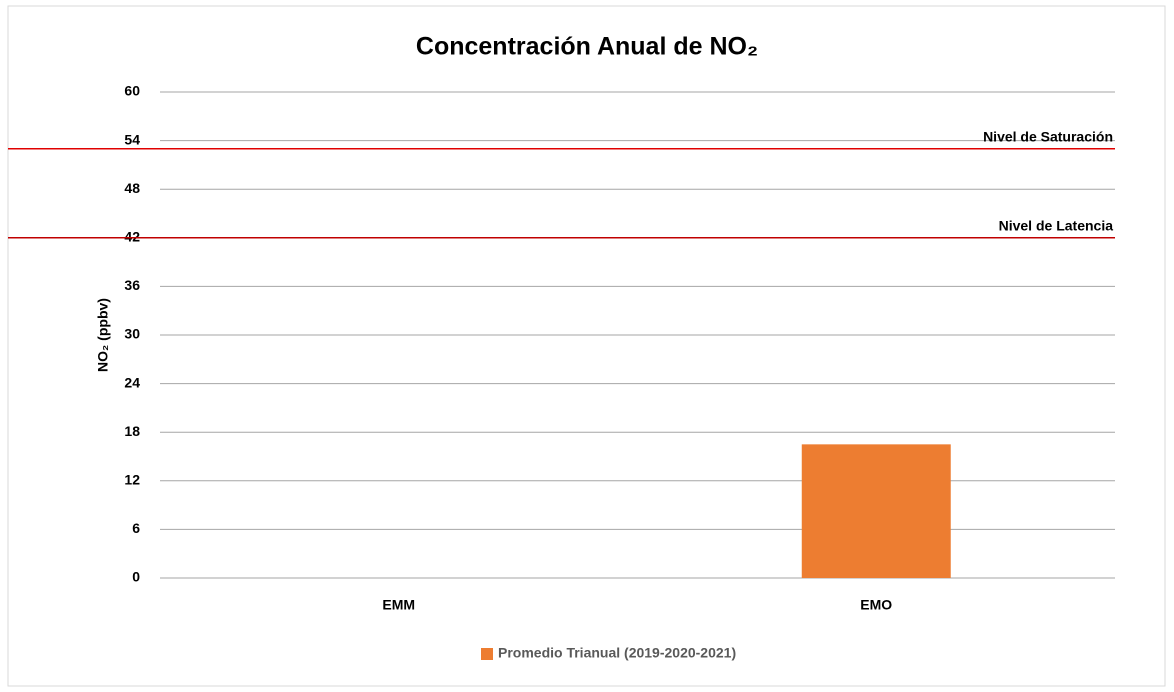  Describe the element at coordinates (132, 188) in the screenshot. I see `y-tick-label: 48` at that location.